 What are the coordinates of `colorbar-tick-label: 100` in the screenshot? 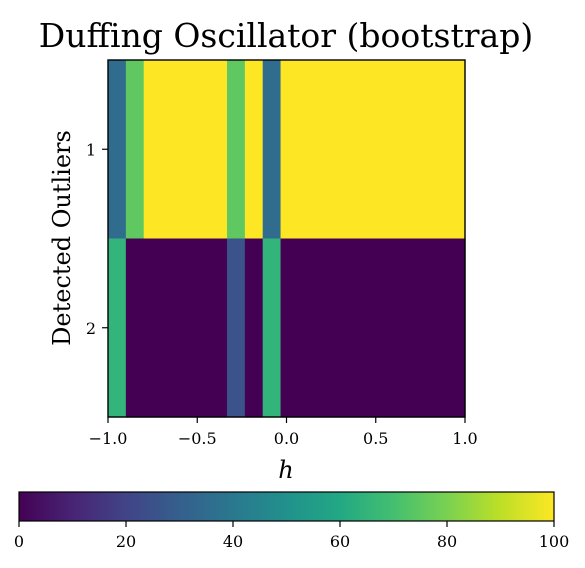 It's located at (554, 541).